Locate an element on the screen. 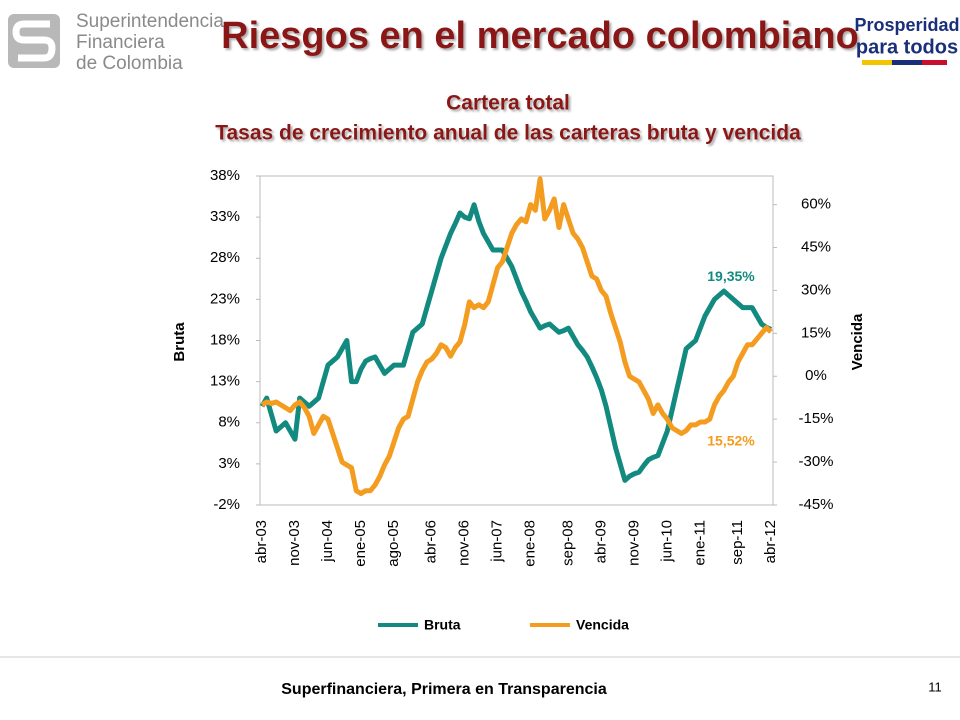 Image resolution: width=960 pixels, height=720 pixels. y-tick-label: 33% is located at coordinates (225, 216).